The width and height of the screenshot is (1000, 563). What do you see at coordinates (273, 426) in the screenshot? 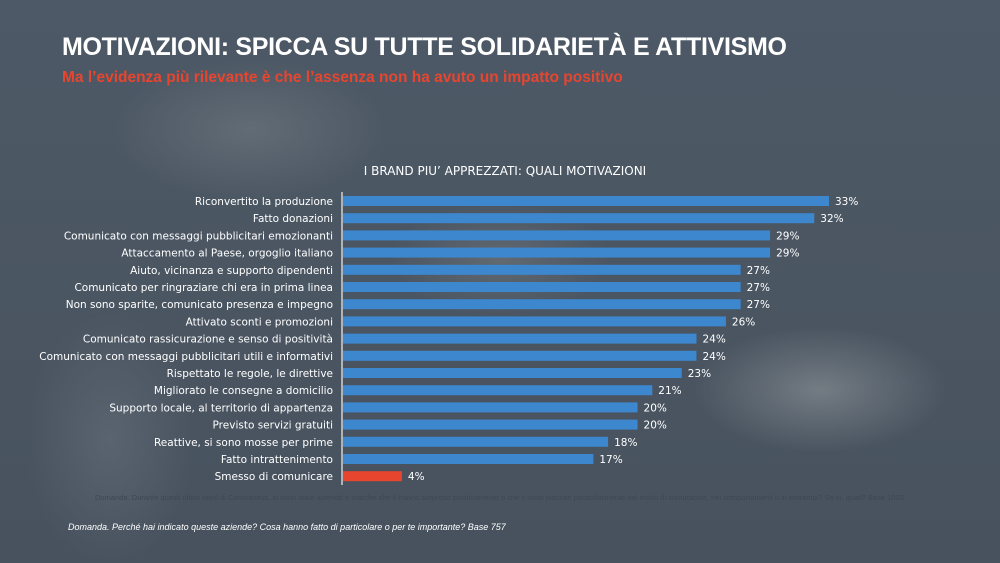
I see `category-label: Previsto servizi gratuiti` at bounding box center [273, 426].